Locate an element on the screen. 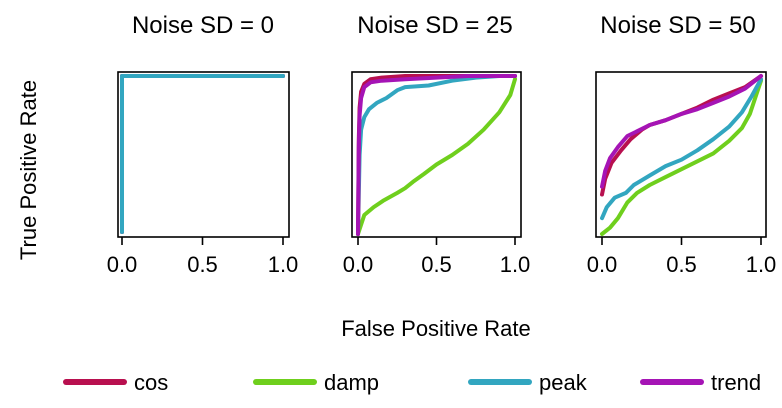 The height and width of the screenshot is (408, 782). legend-item-trend: trend is located at coordinates (700, 382).